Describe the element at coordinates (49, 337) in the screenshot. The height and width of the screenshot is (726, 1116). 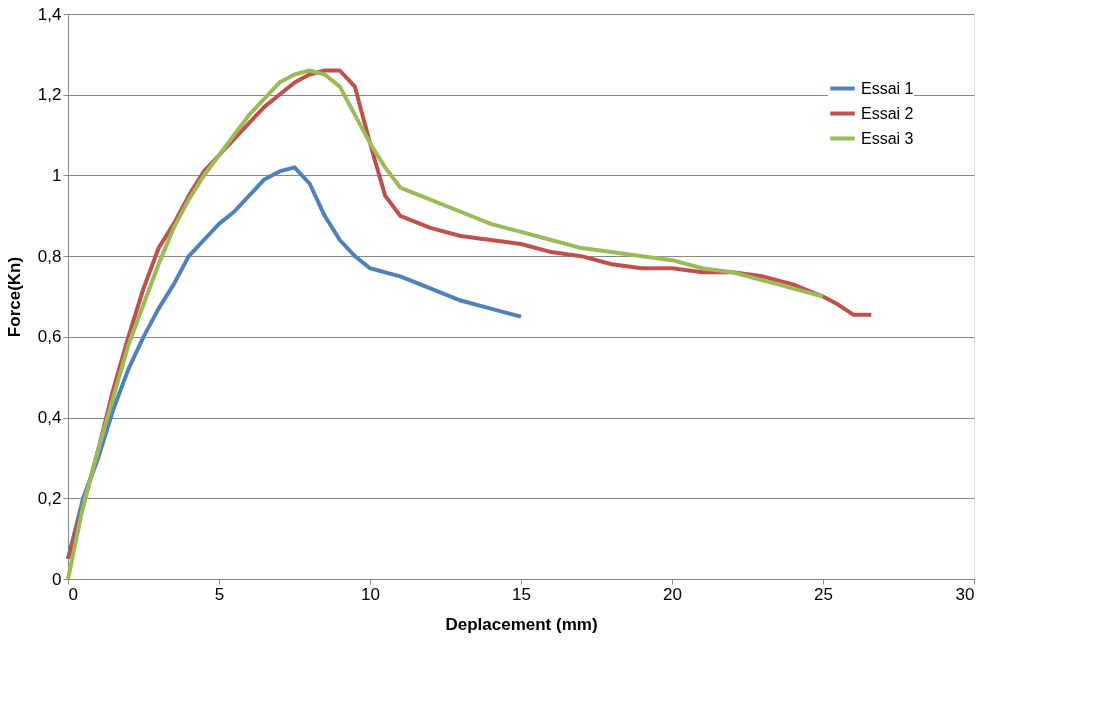
I see `y-tick-label: 0,6` at that location.